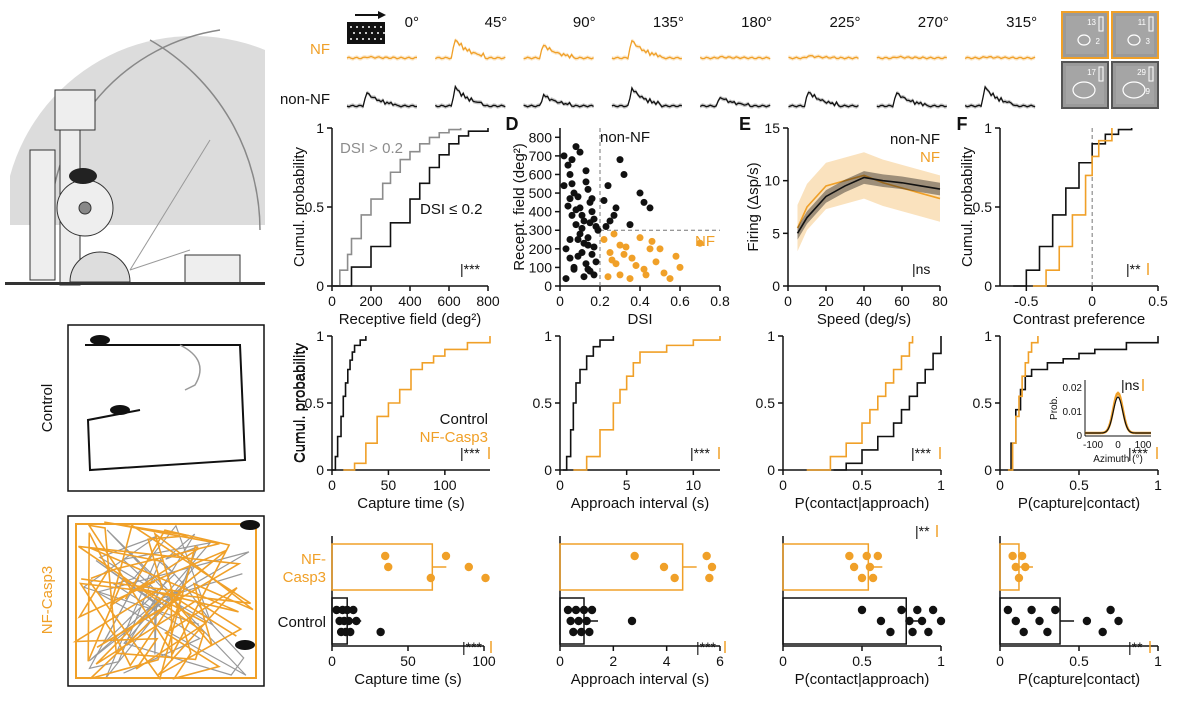 This screenshot has width=1200, height=709. I want to click on rf_dsi_scatter-x-tick-label: 0.2, so click(600, 301).